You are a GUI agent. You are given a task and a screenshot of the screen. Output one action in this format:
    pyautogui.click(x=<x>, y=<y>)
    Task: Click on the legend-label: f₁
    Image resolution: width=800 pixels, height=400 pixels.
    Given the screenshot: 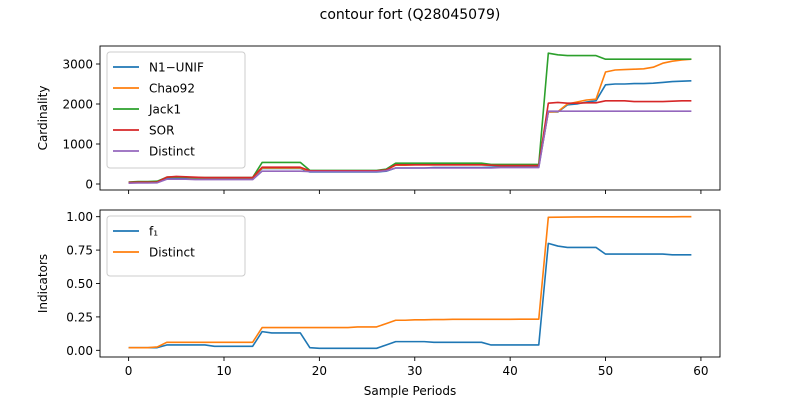 What is the action you would take?
    pyautogui.click(x=153, y=232)
    